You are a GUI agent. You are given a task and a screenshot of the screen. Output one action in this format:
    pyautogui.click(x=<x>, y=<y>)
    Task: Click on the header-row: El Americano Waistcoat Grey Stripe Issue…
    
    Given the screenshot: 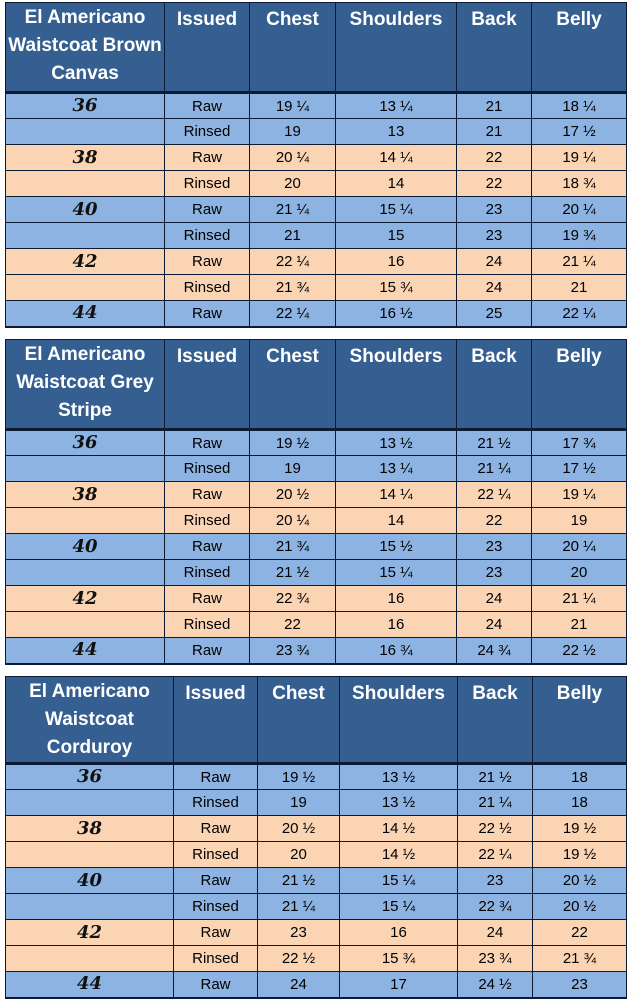 What is the action you would take?
    pyautogui.click(x=316, y=385)
    